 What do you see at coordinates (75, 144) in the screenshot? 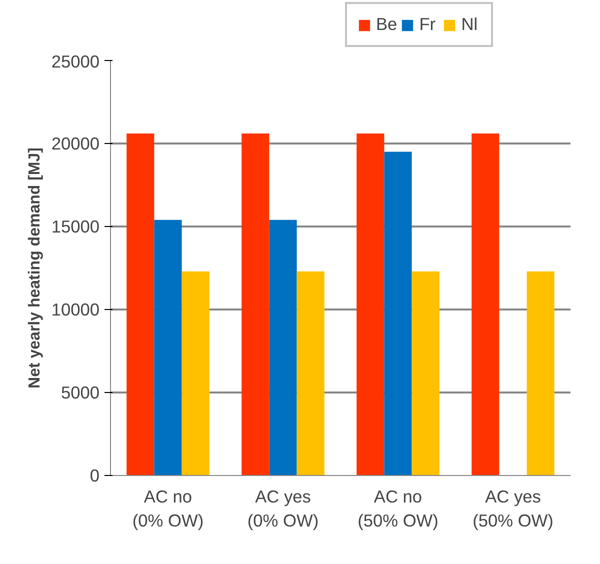
I see `y-tick-label: 20000` at bounding box center [75, 144].